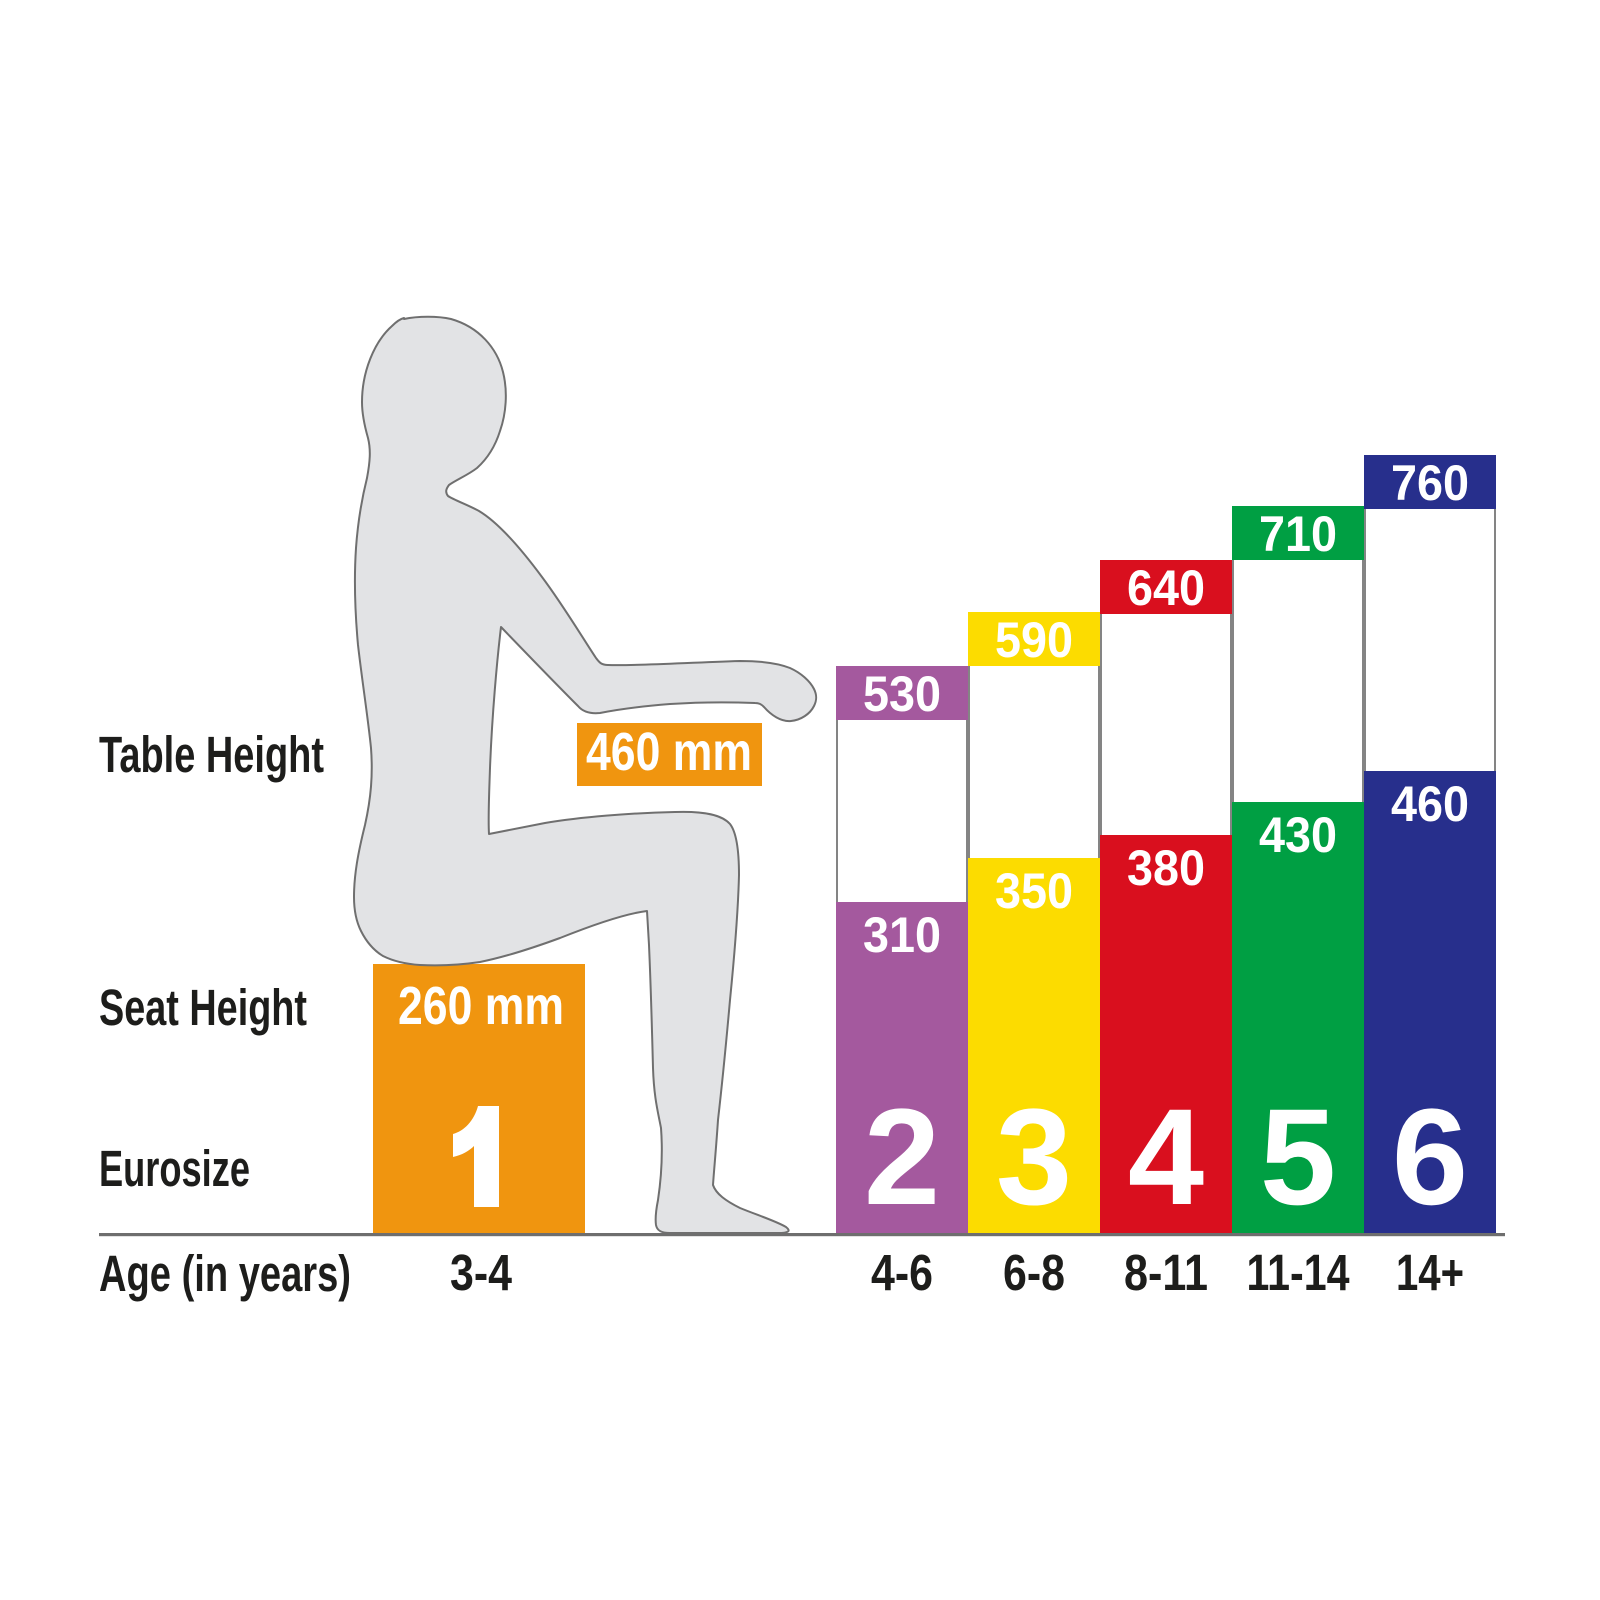  I want to click on svg-text: 460, so click(1430, 804).